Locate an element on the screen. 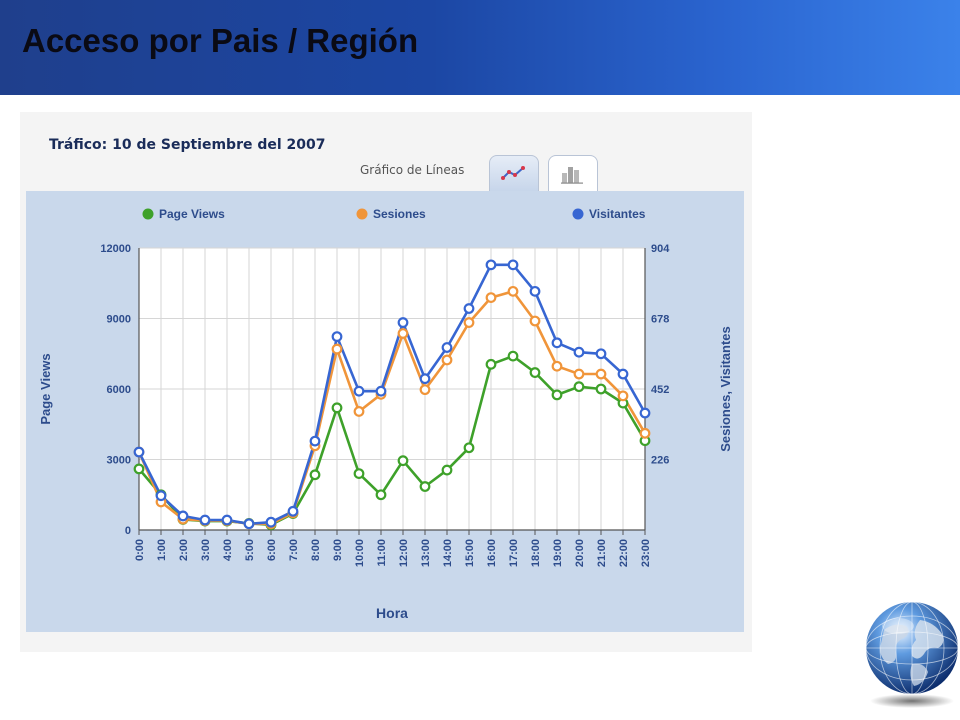 The width and height of the screenshot is (960, 720). x-tick-label: 23:00 is located at coordinates (646, 553).